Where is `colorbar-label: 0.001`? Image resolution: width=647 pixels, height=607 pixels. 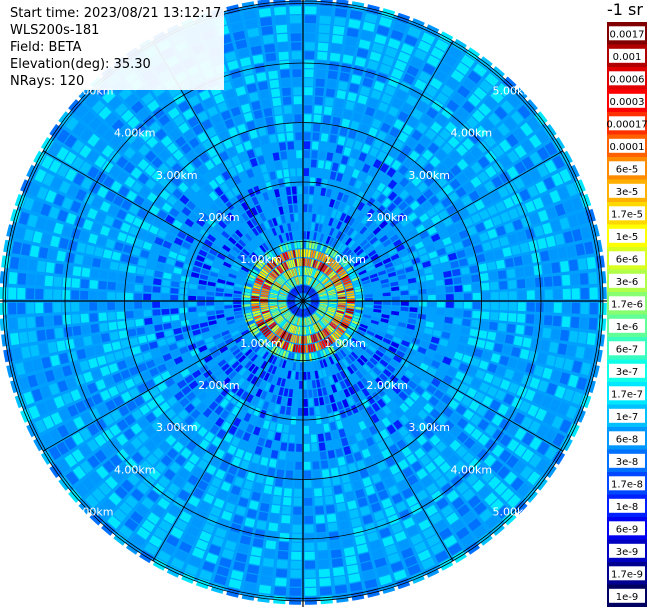 colorbar-label: 0.001 is located at coordinates (627, 57).